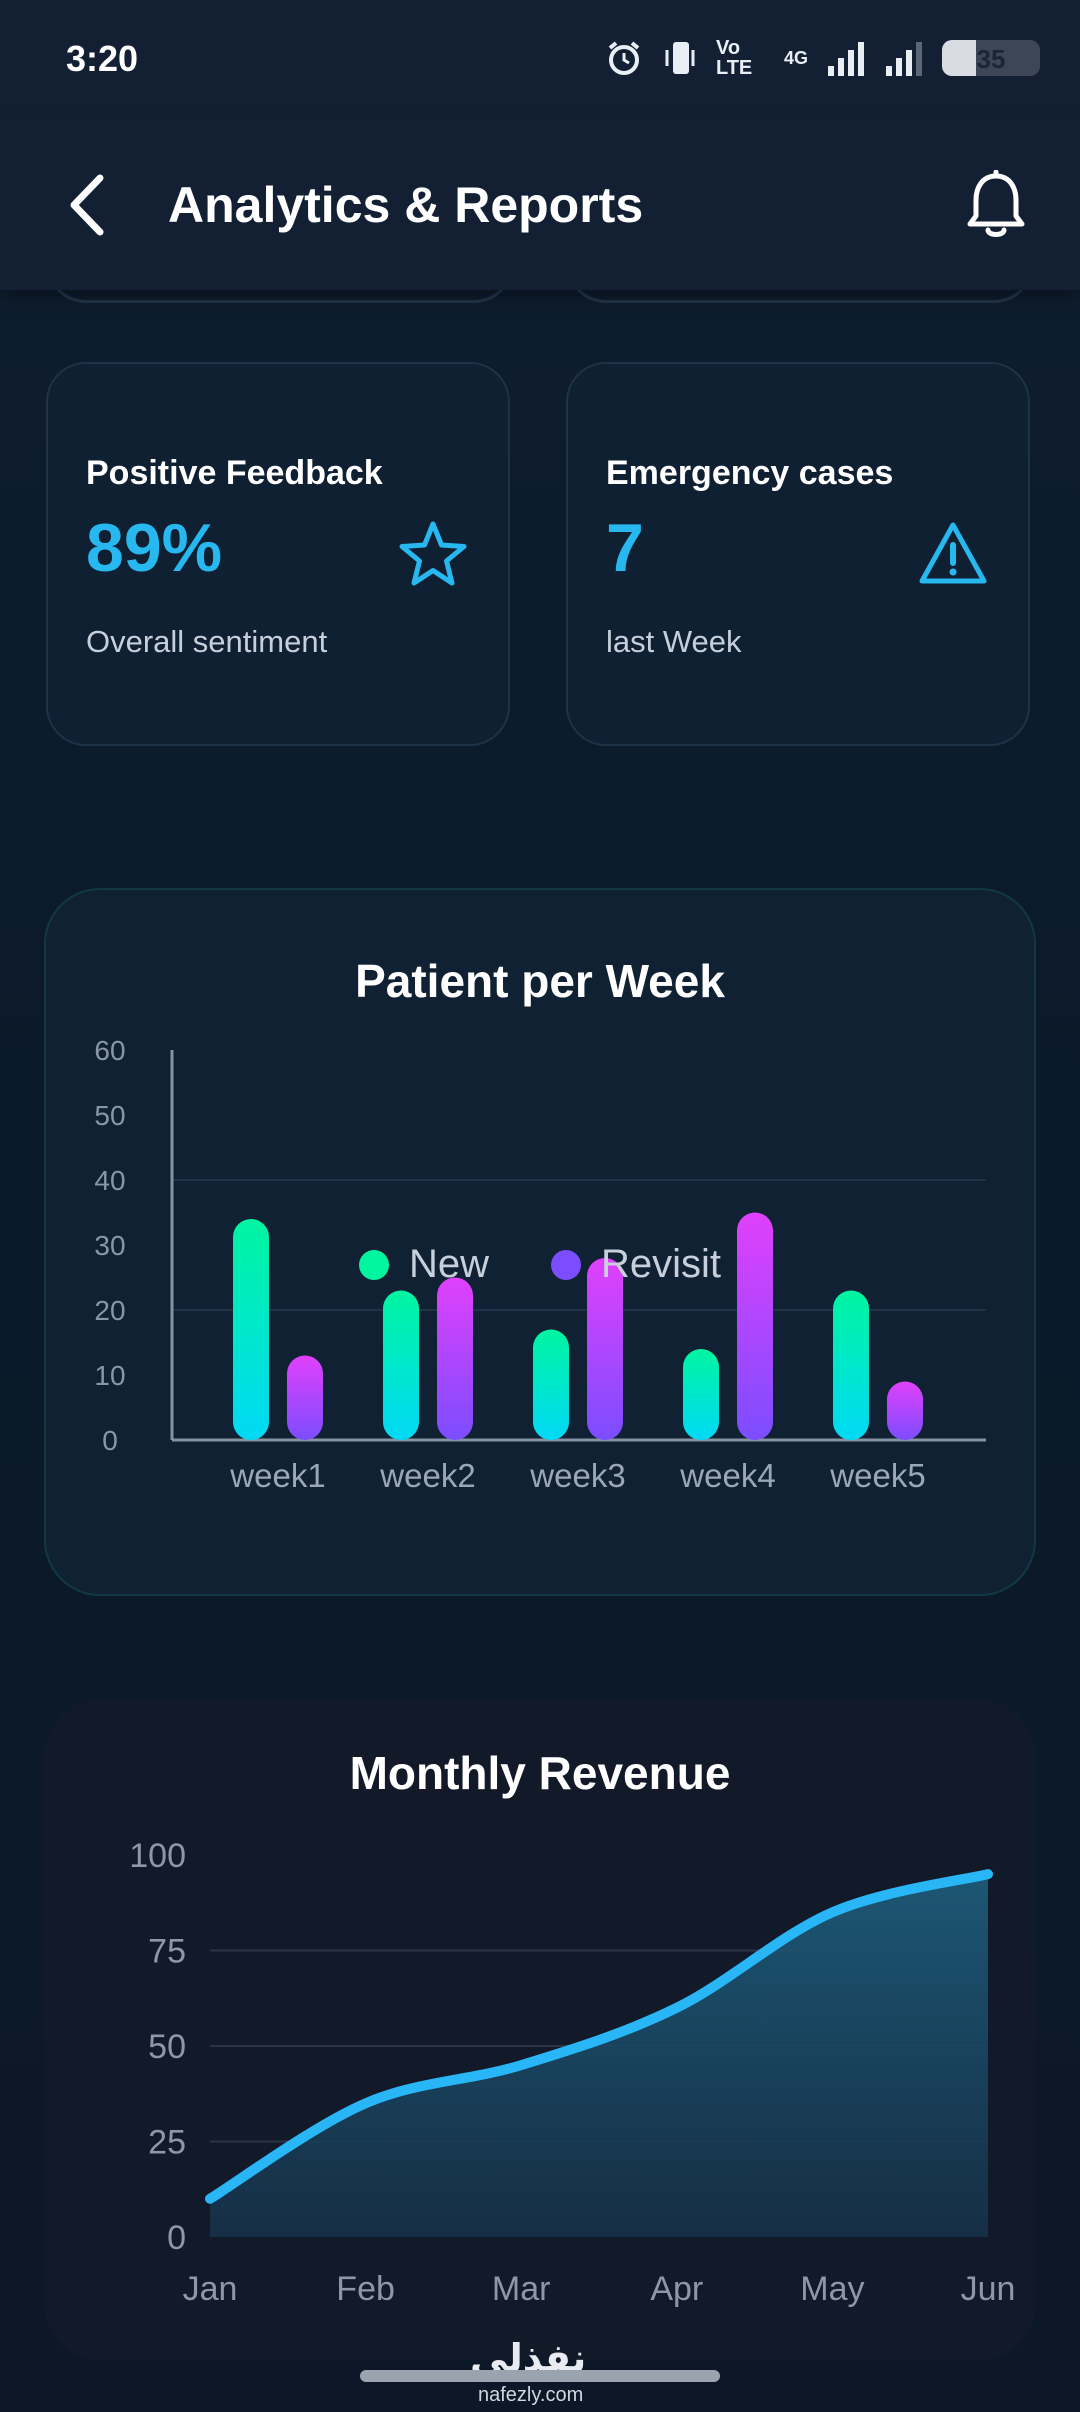  What do you see at coordinates (154, 548) in the screenshot?
I see `stat-value: 89%` at bounding box center [154, 548].